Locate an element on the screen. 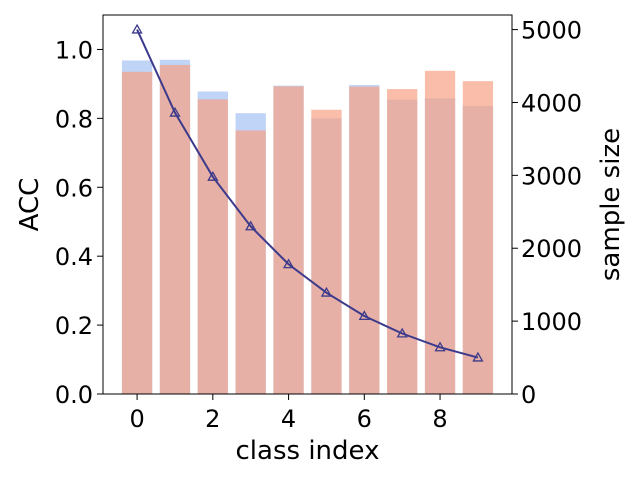 The height and width of the screenshot is (480, 640). y2-tick-label: 0 is located at coordinates (528, 395).